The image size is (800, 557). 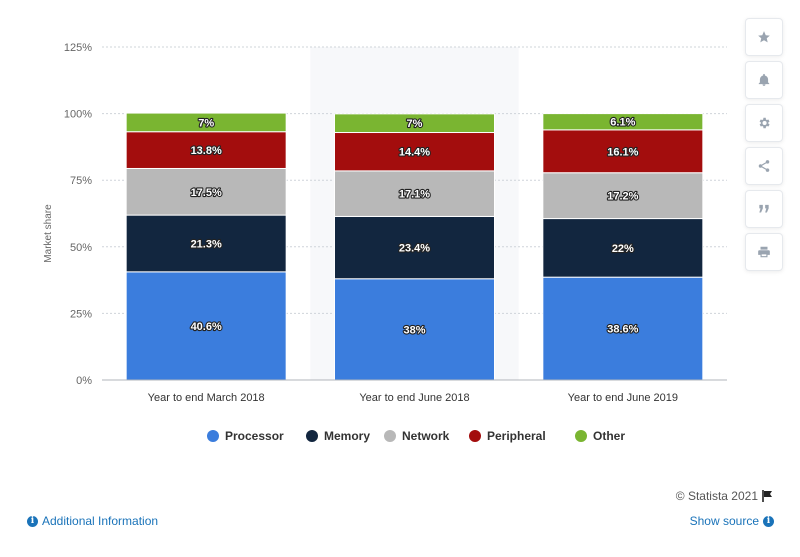 What do you see at coordinates (78, 115) in the screenshot?
I see `y-tick-label: 100%` at bounding box center [78, 115].